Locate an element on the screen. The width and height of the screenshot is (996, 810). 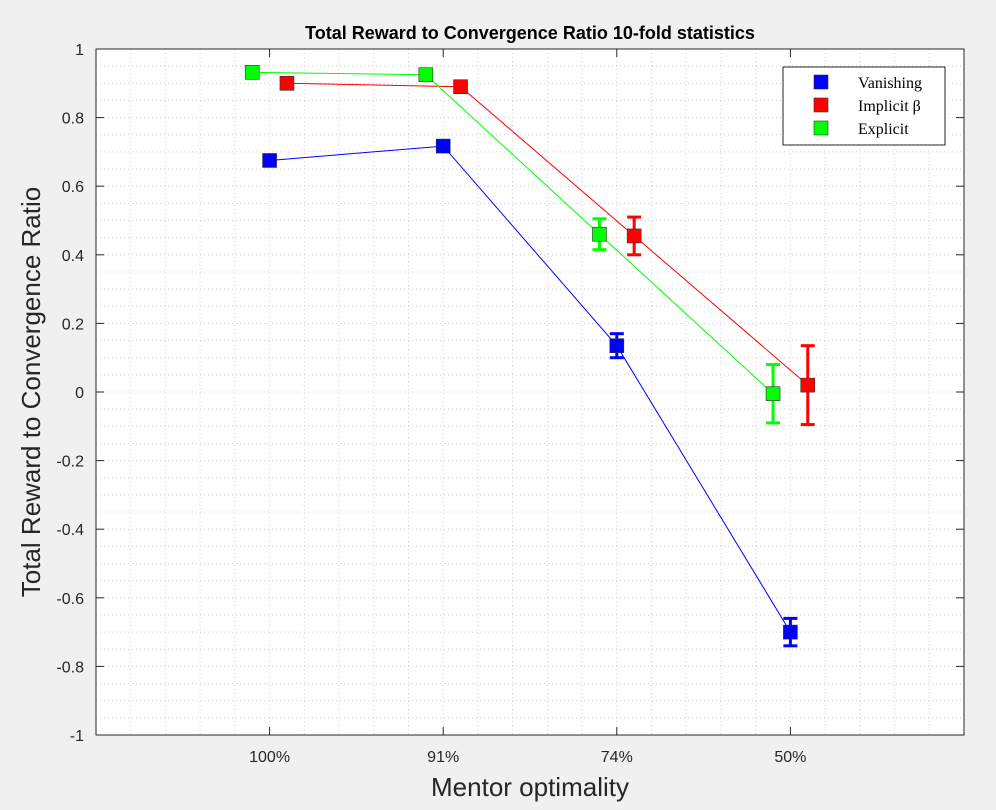
legend-label: Explicit is located at coordinates (883, 129).